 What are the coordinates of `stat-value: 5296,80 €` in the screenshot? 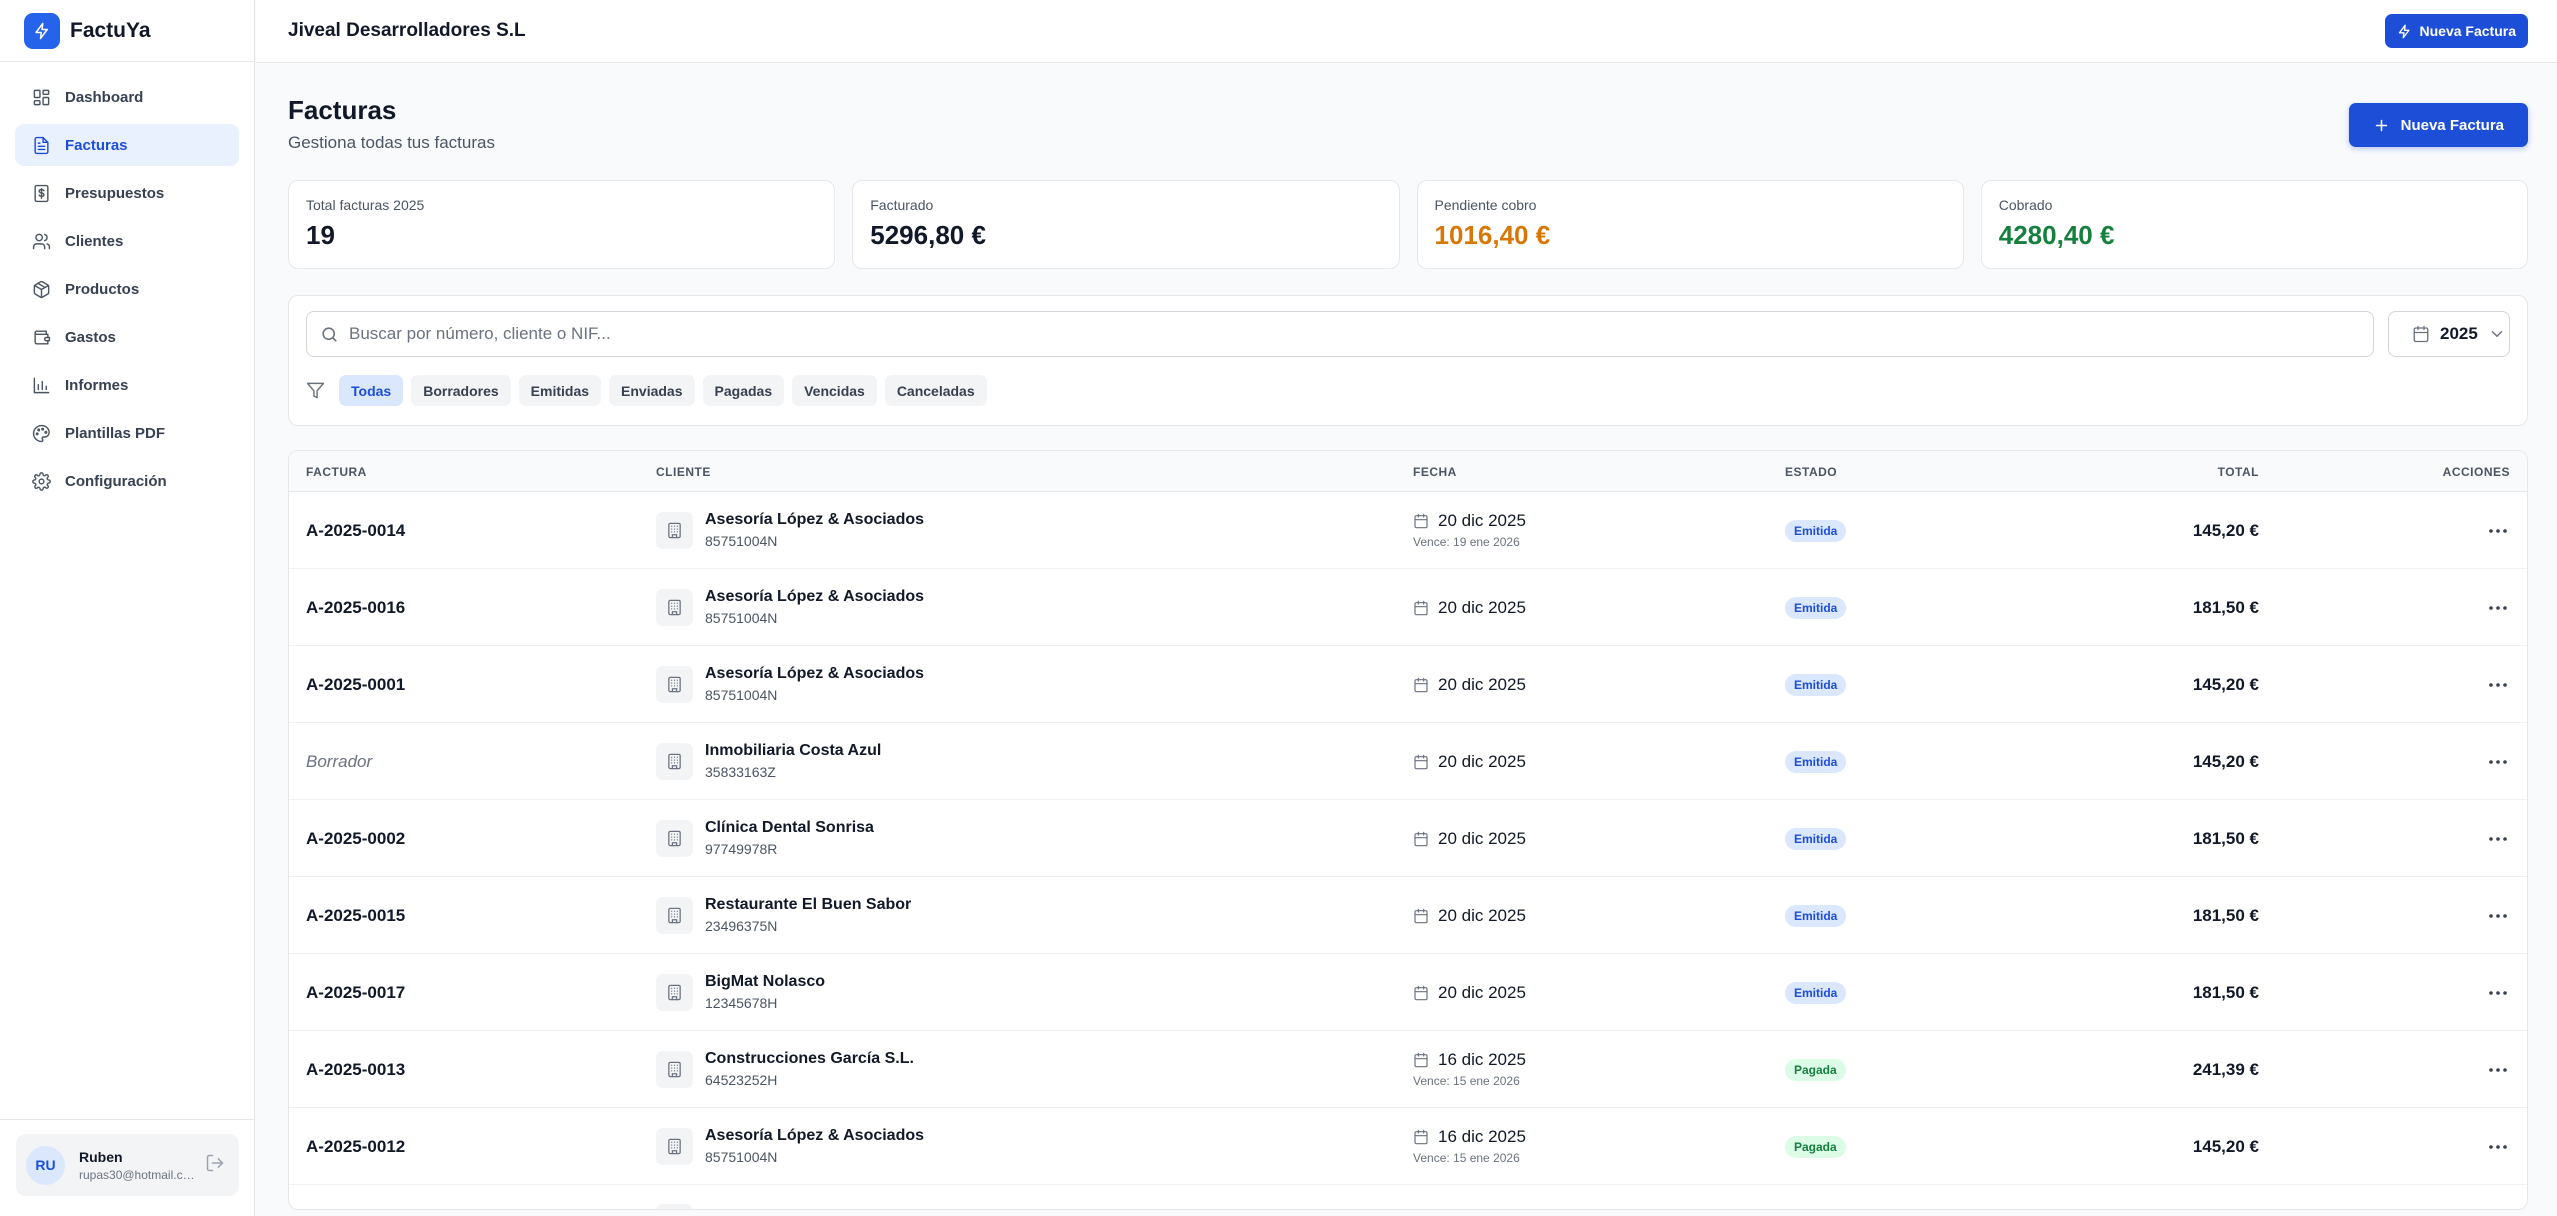 It's located at (928, 235).